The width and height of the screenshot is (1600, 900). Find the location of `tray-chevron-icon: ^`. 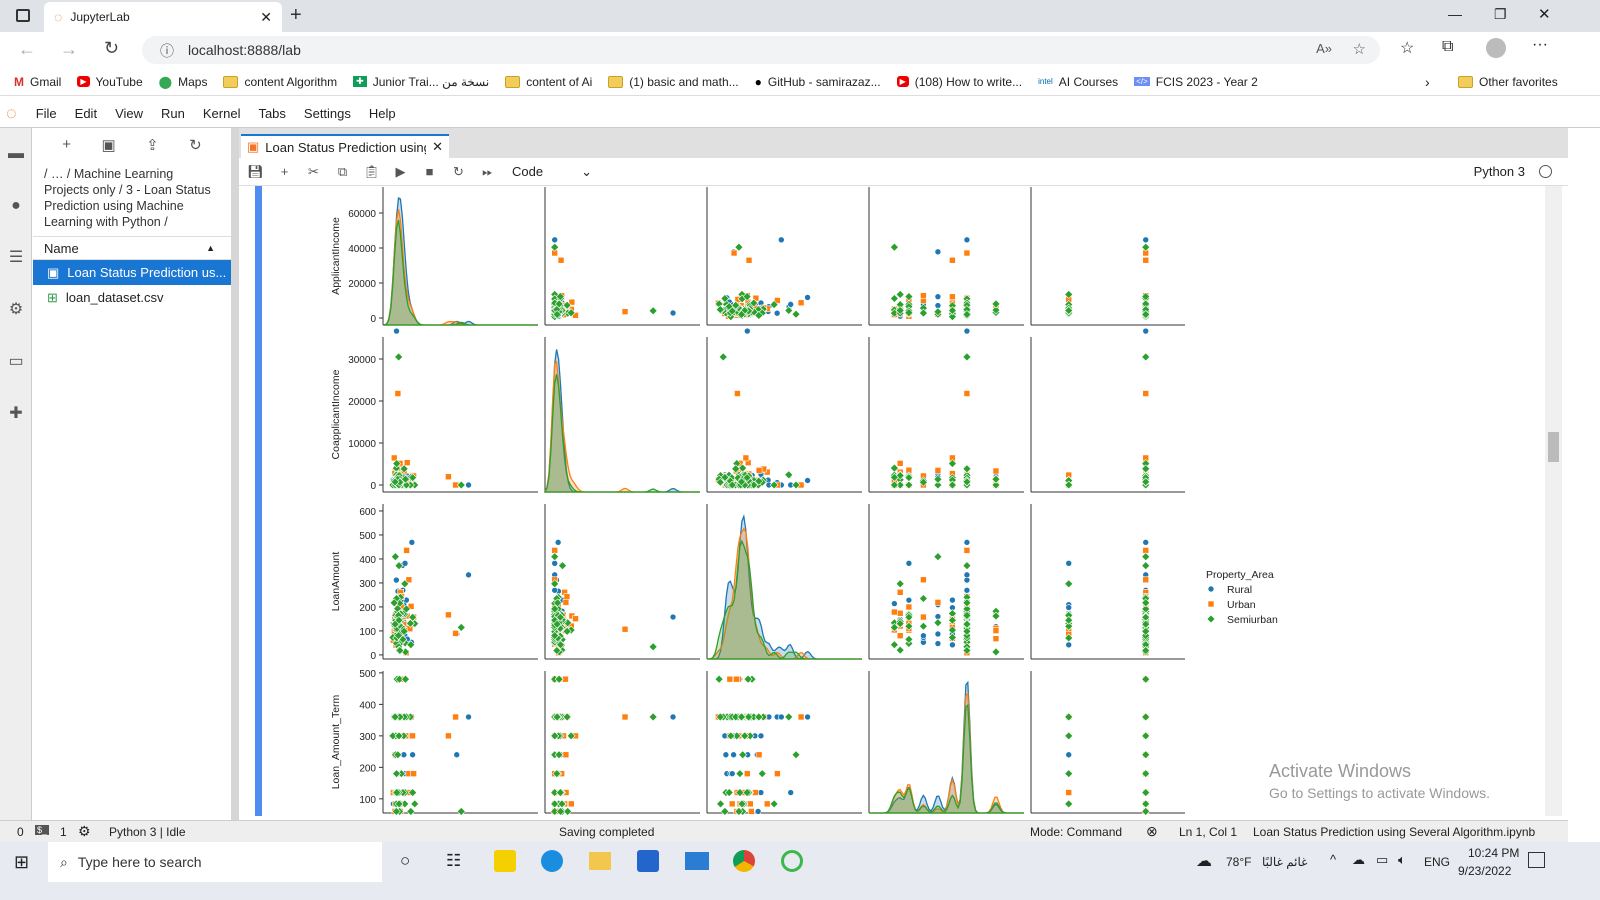

tray-chevron-icon: ^ is located at coordinates (1333, 859).